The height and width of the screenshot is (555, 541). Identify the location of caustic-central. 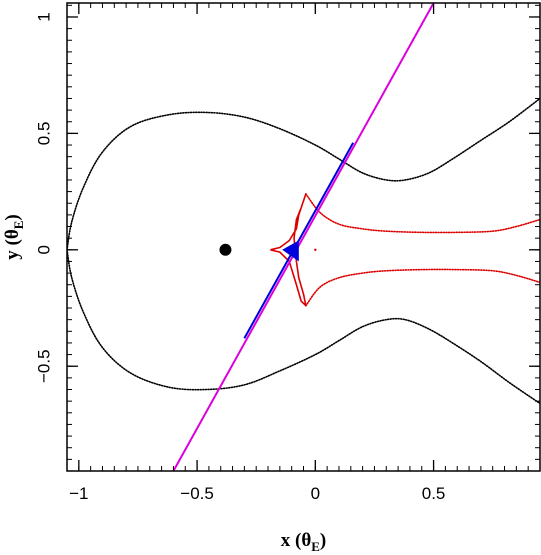
(288, 250).